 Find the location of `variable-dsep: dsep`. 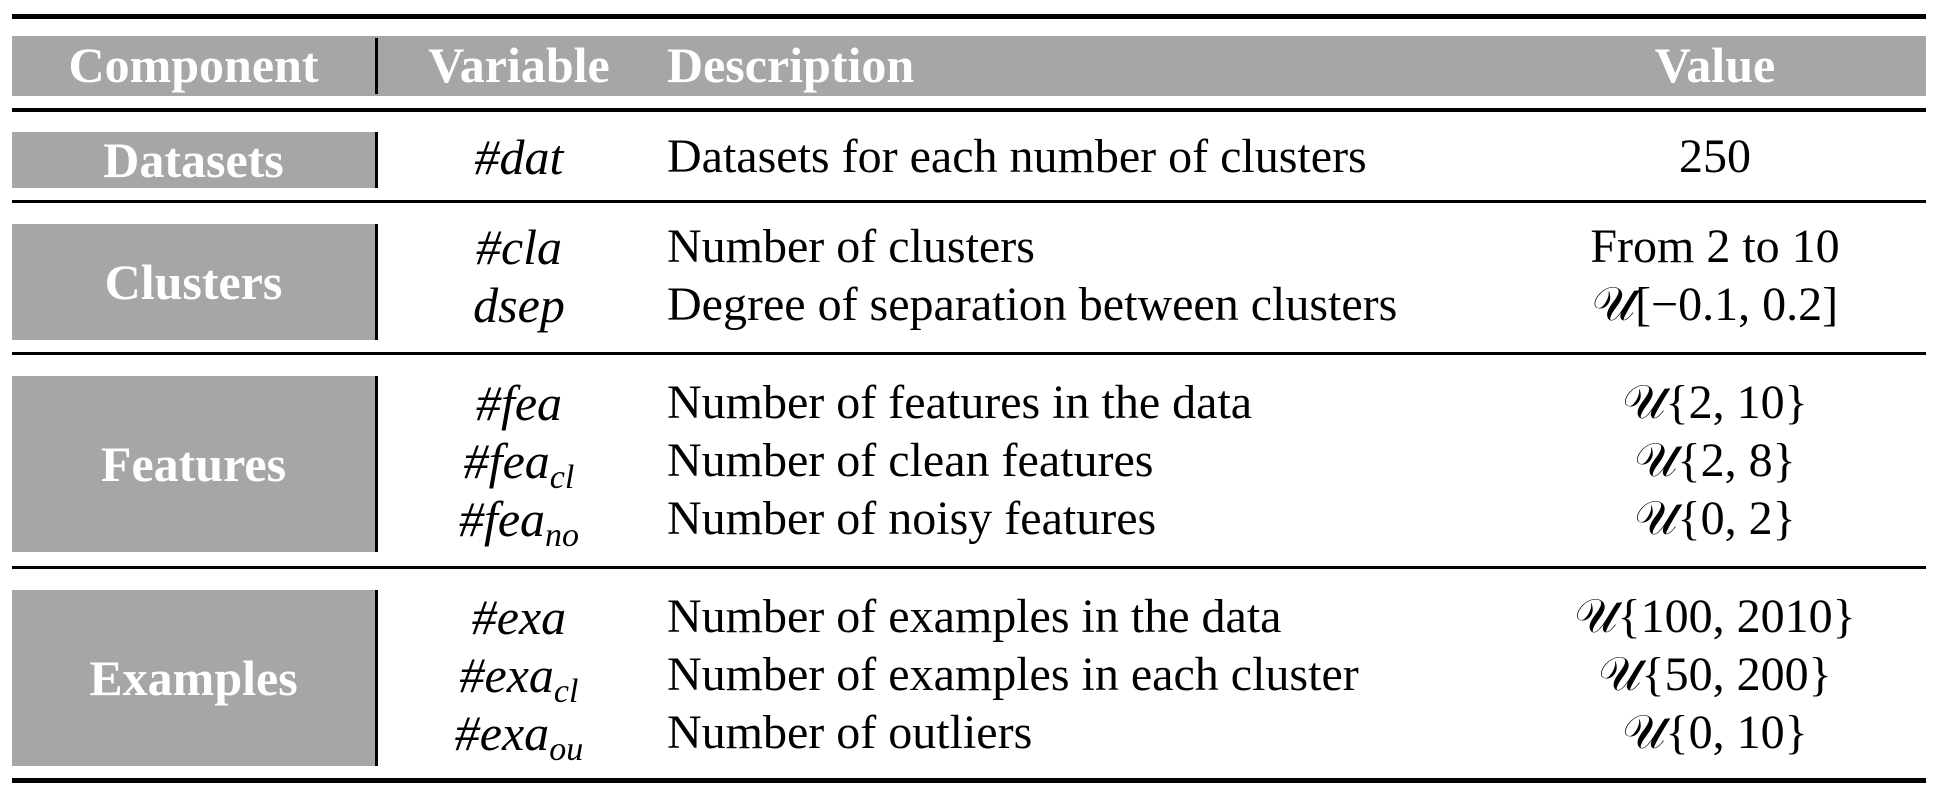

variable-dsep: dsep is located at coordinates (519, 305).